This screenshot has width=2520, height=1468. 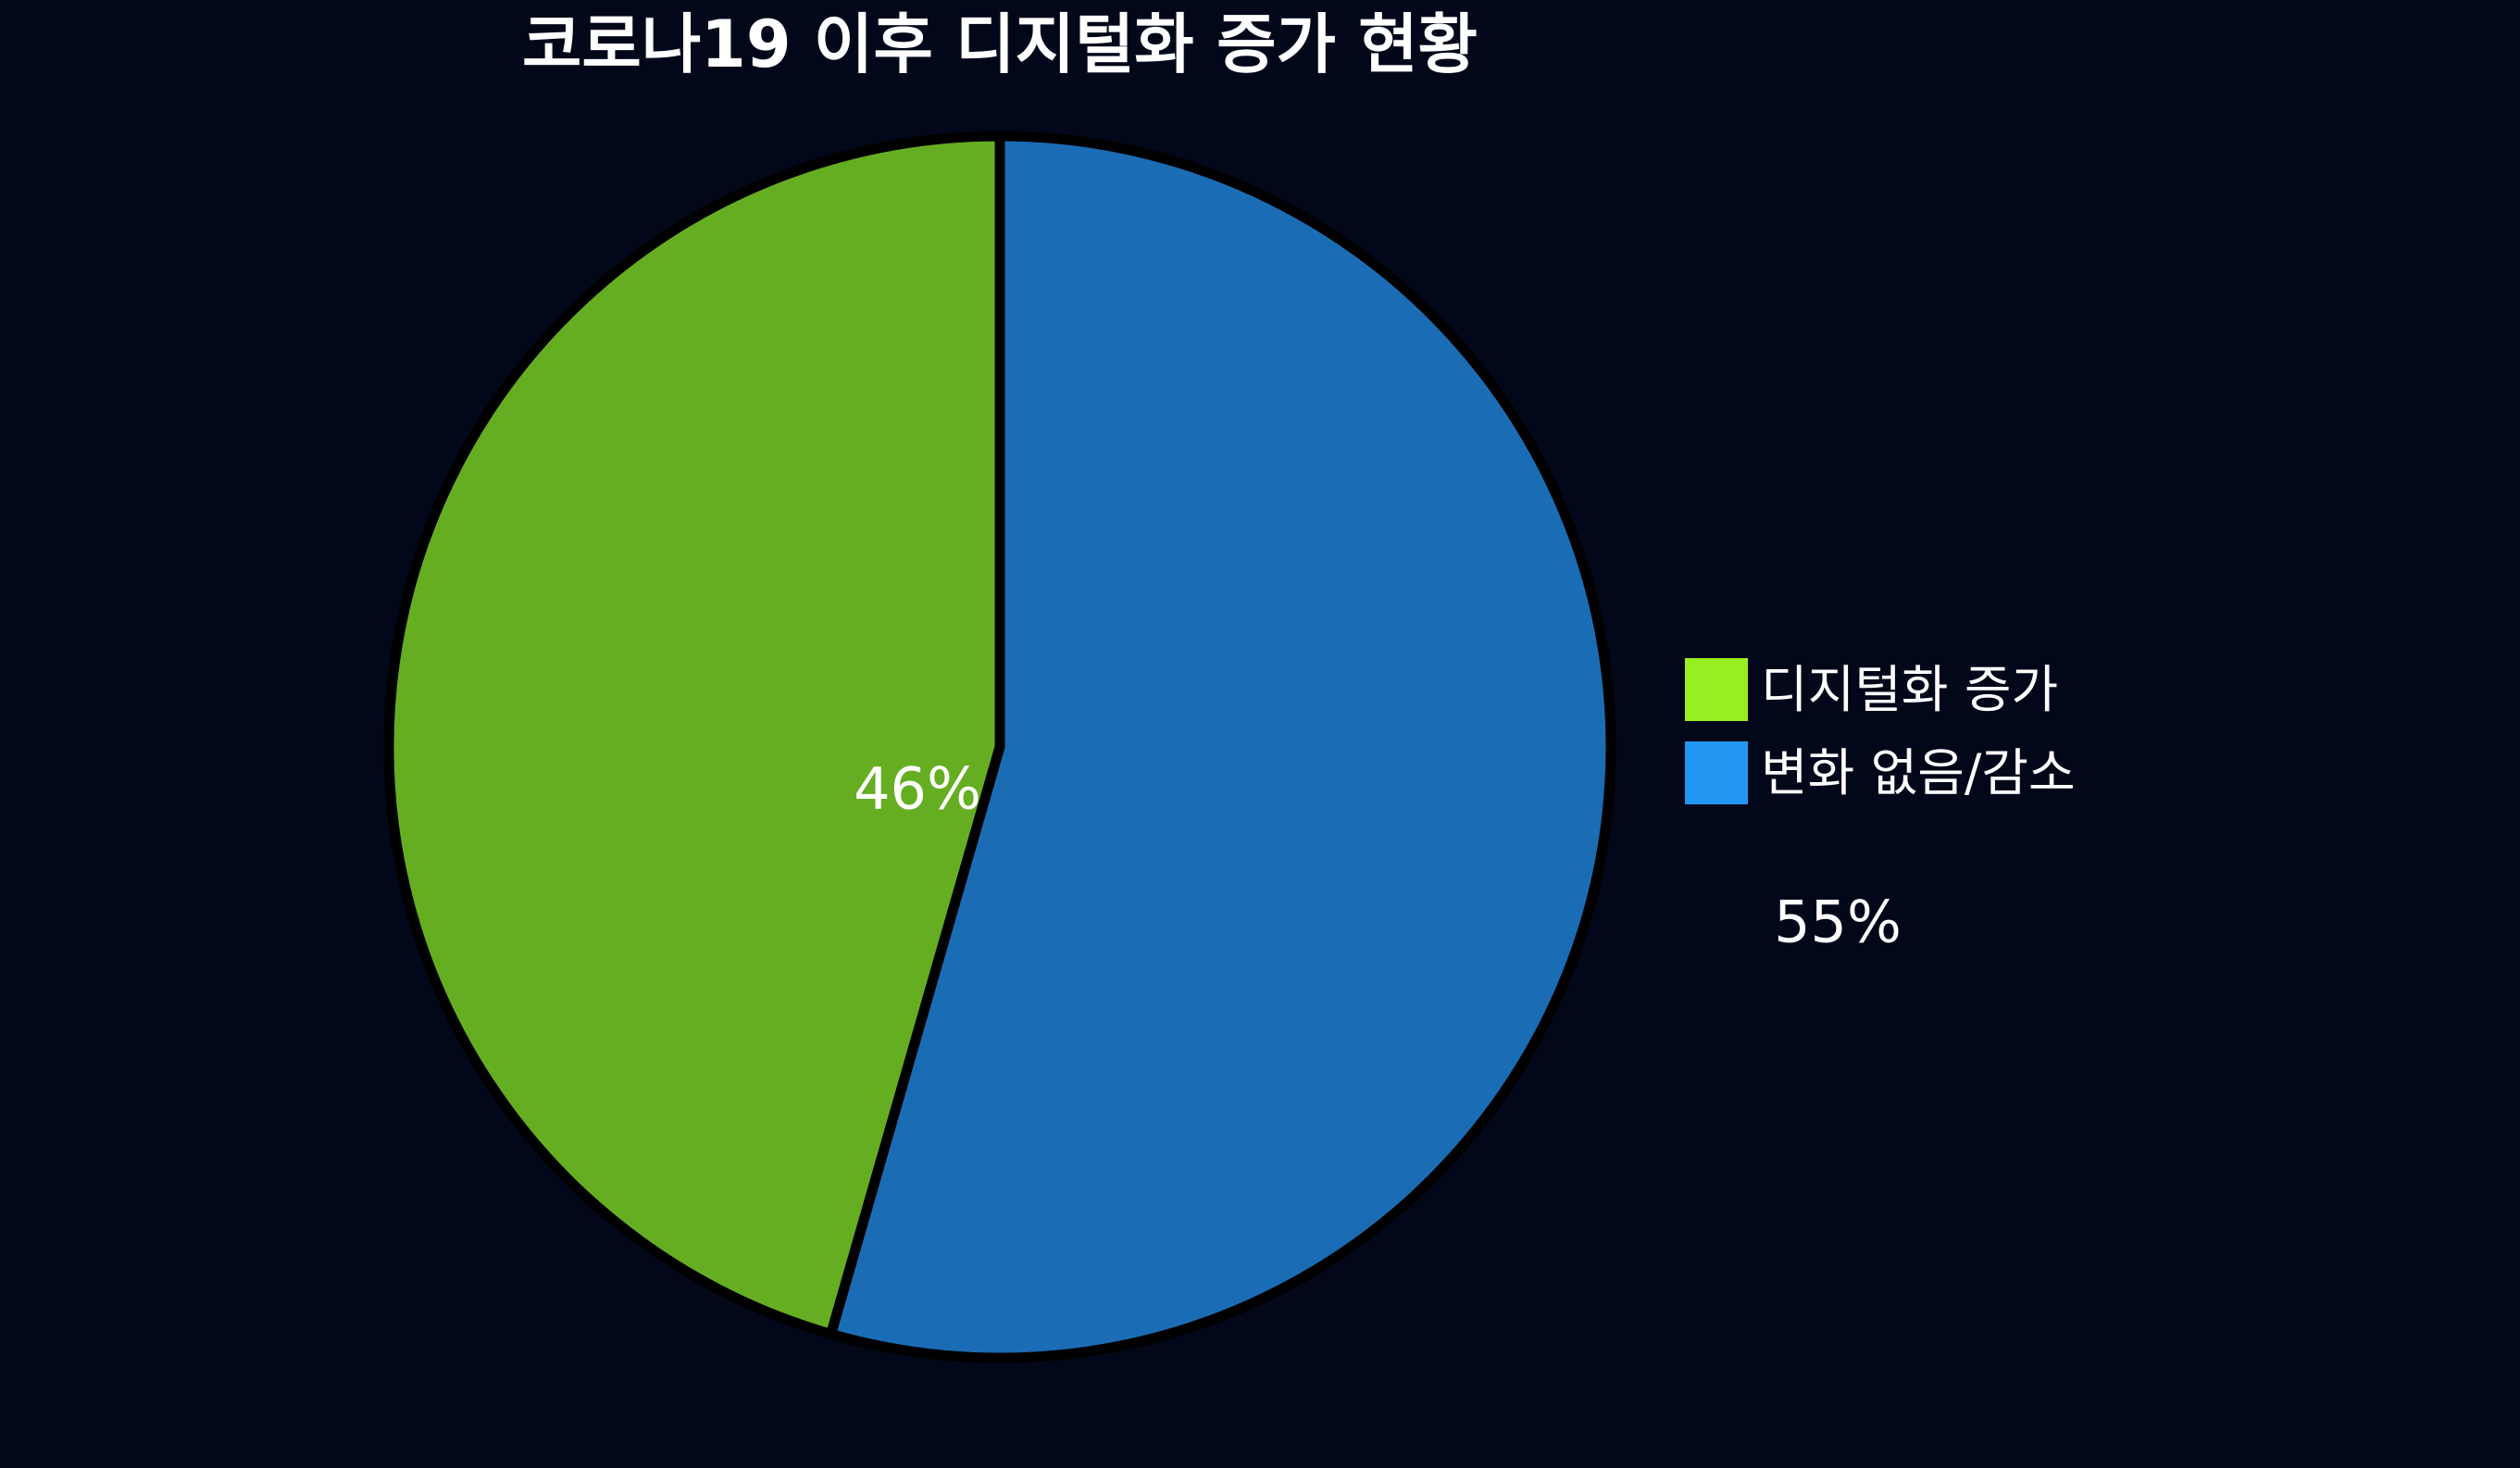 I want to click on legend-item-1: 변화 없음/감소, so click(x=1880, y=773).